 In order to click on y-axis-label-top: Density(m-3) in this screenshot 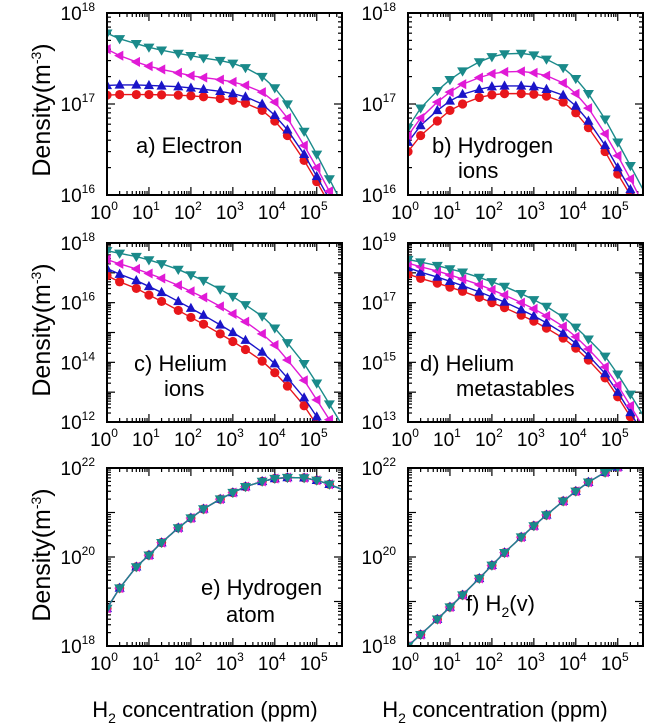, I will do `click(42, 109)`.